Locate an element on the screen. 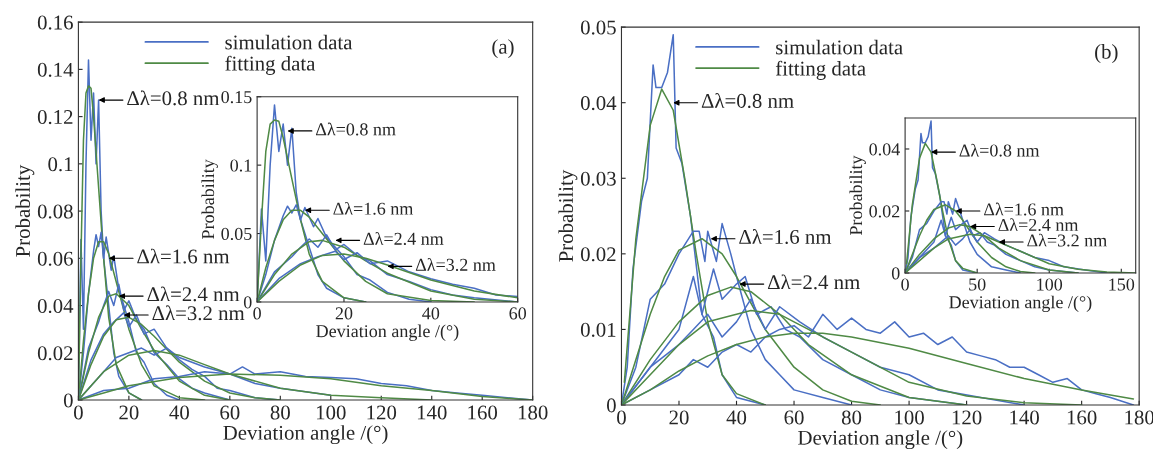 Image resolution: width=1153 pixels, height=452 pixels. annotation: (a) is located at coordinates (503, 49).